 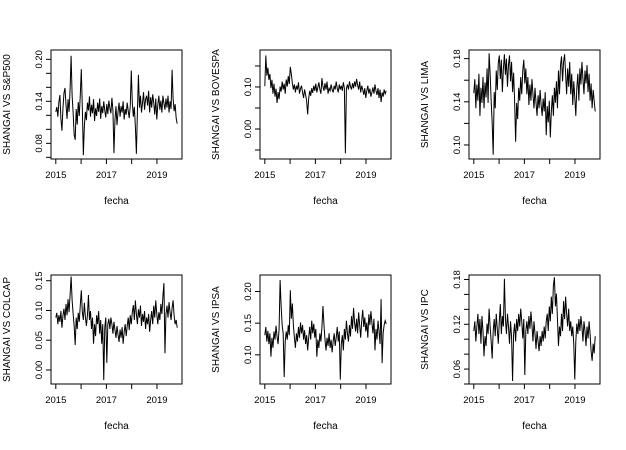 What do you see at coordinates (39, 340) in the screenshot?
I see `y-tick-label: 0.05` at bounding box center [39, 340].